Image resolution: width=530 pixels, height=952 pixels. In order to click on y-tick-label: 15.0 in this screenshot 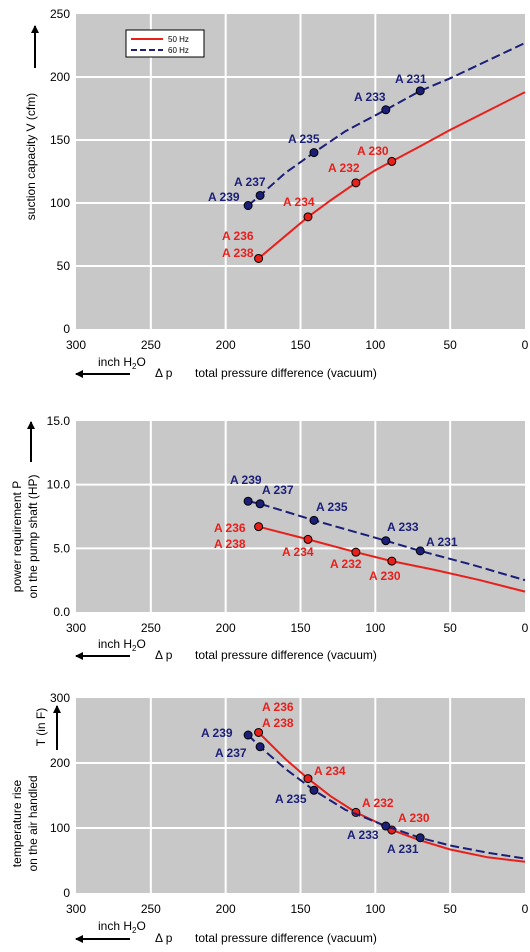, I will do `click(59, 421)`.